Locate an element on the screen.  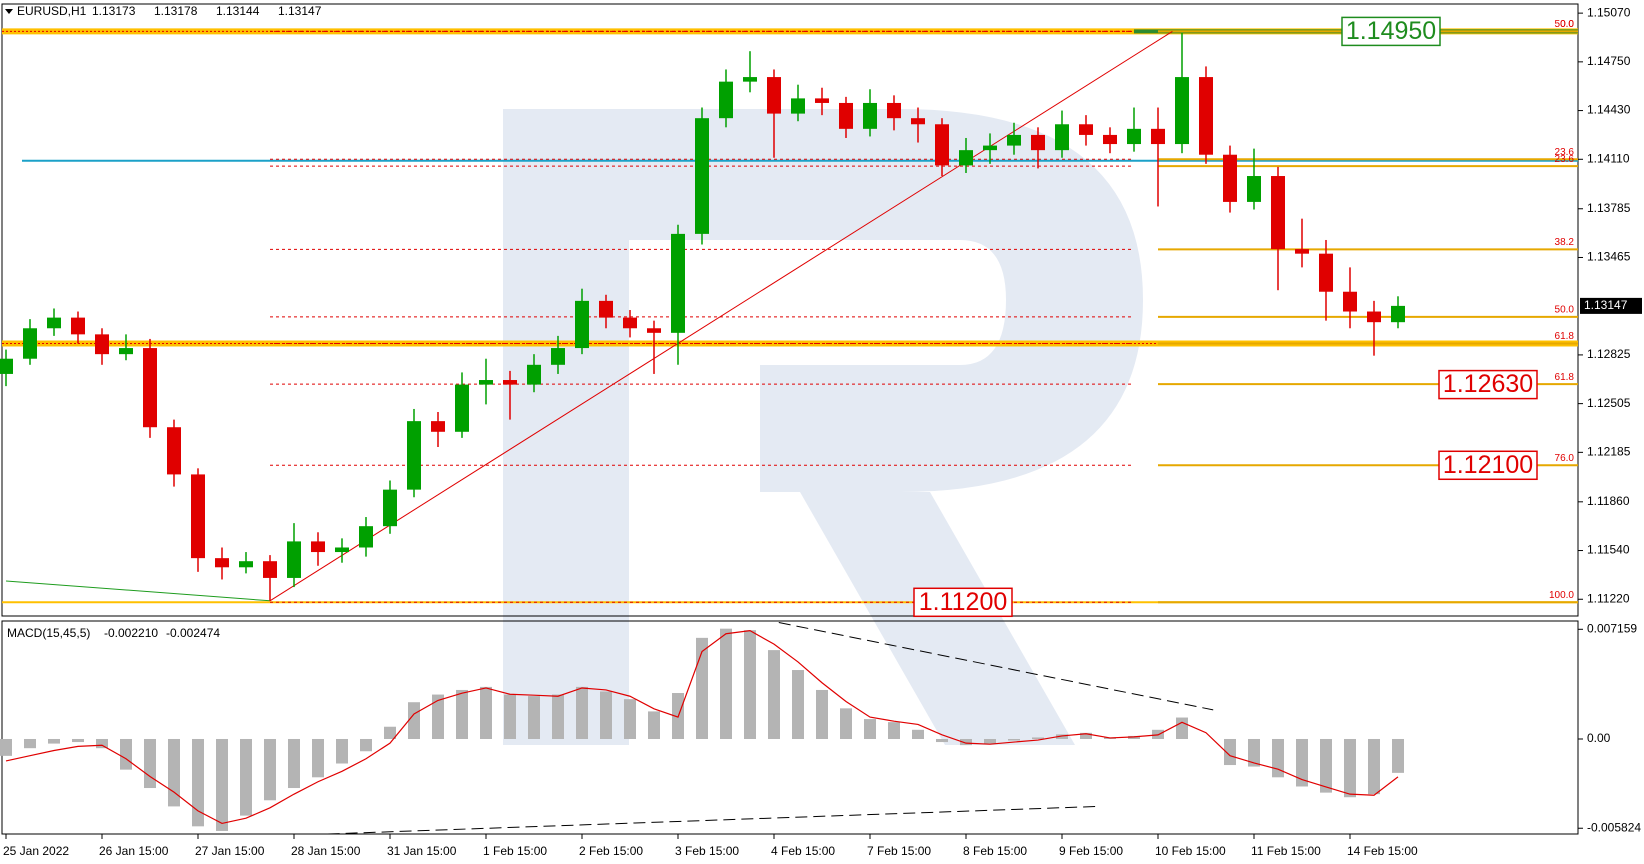
quote-value: 1.13147 is located at coordinates (300, 11).